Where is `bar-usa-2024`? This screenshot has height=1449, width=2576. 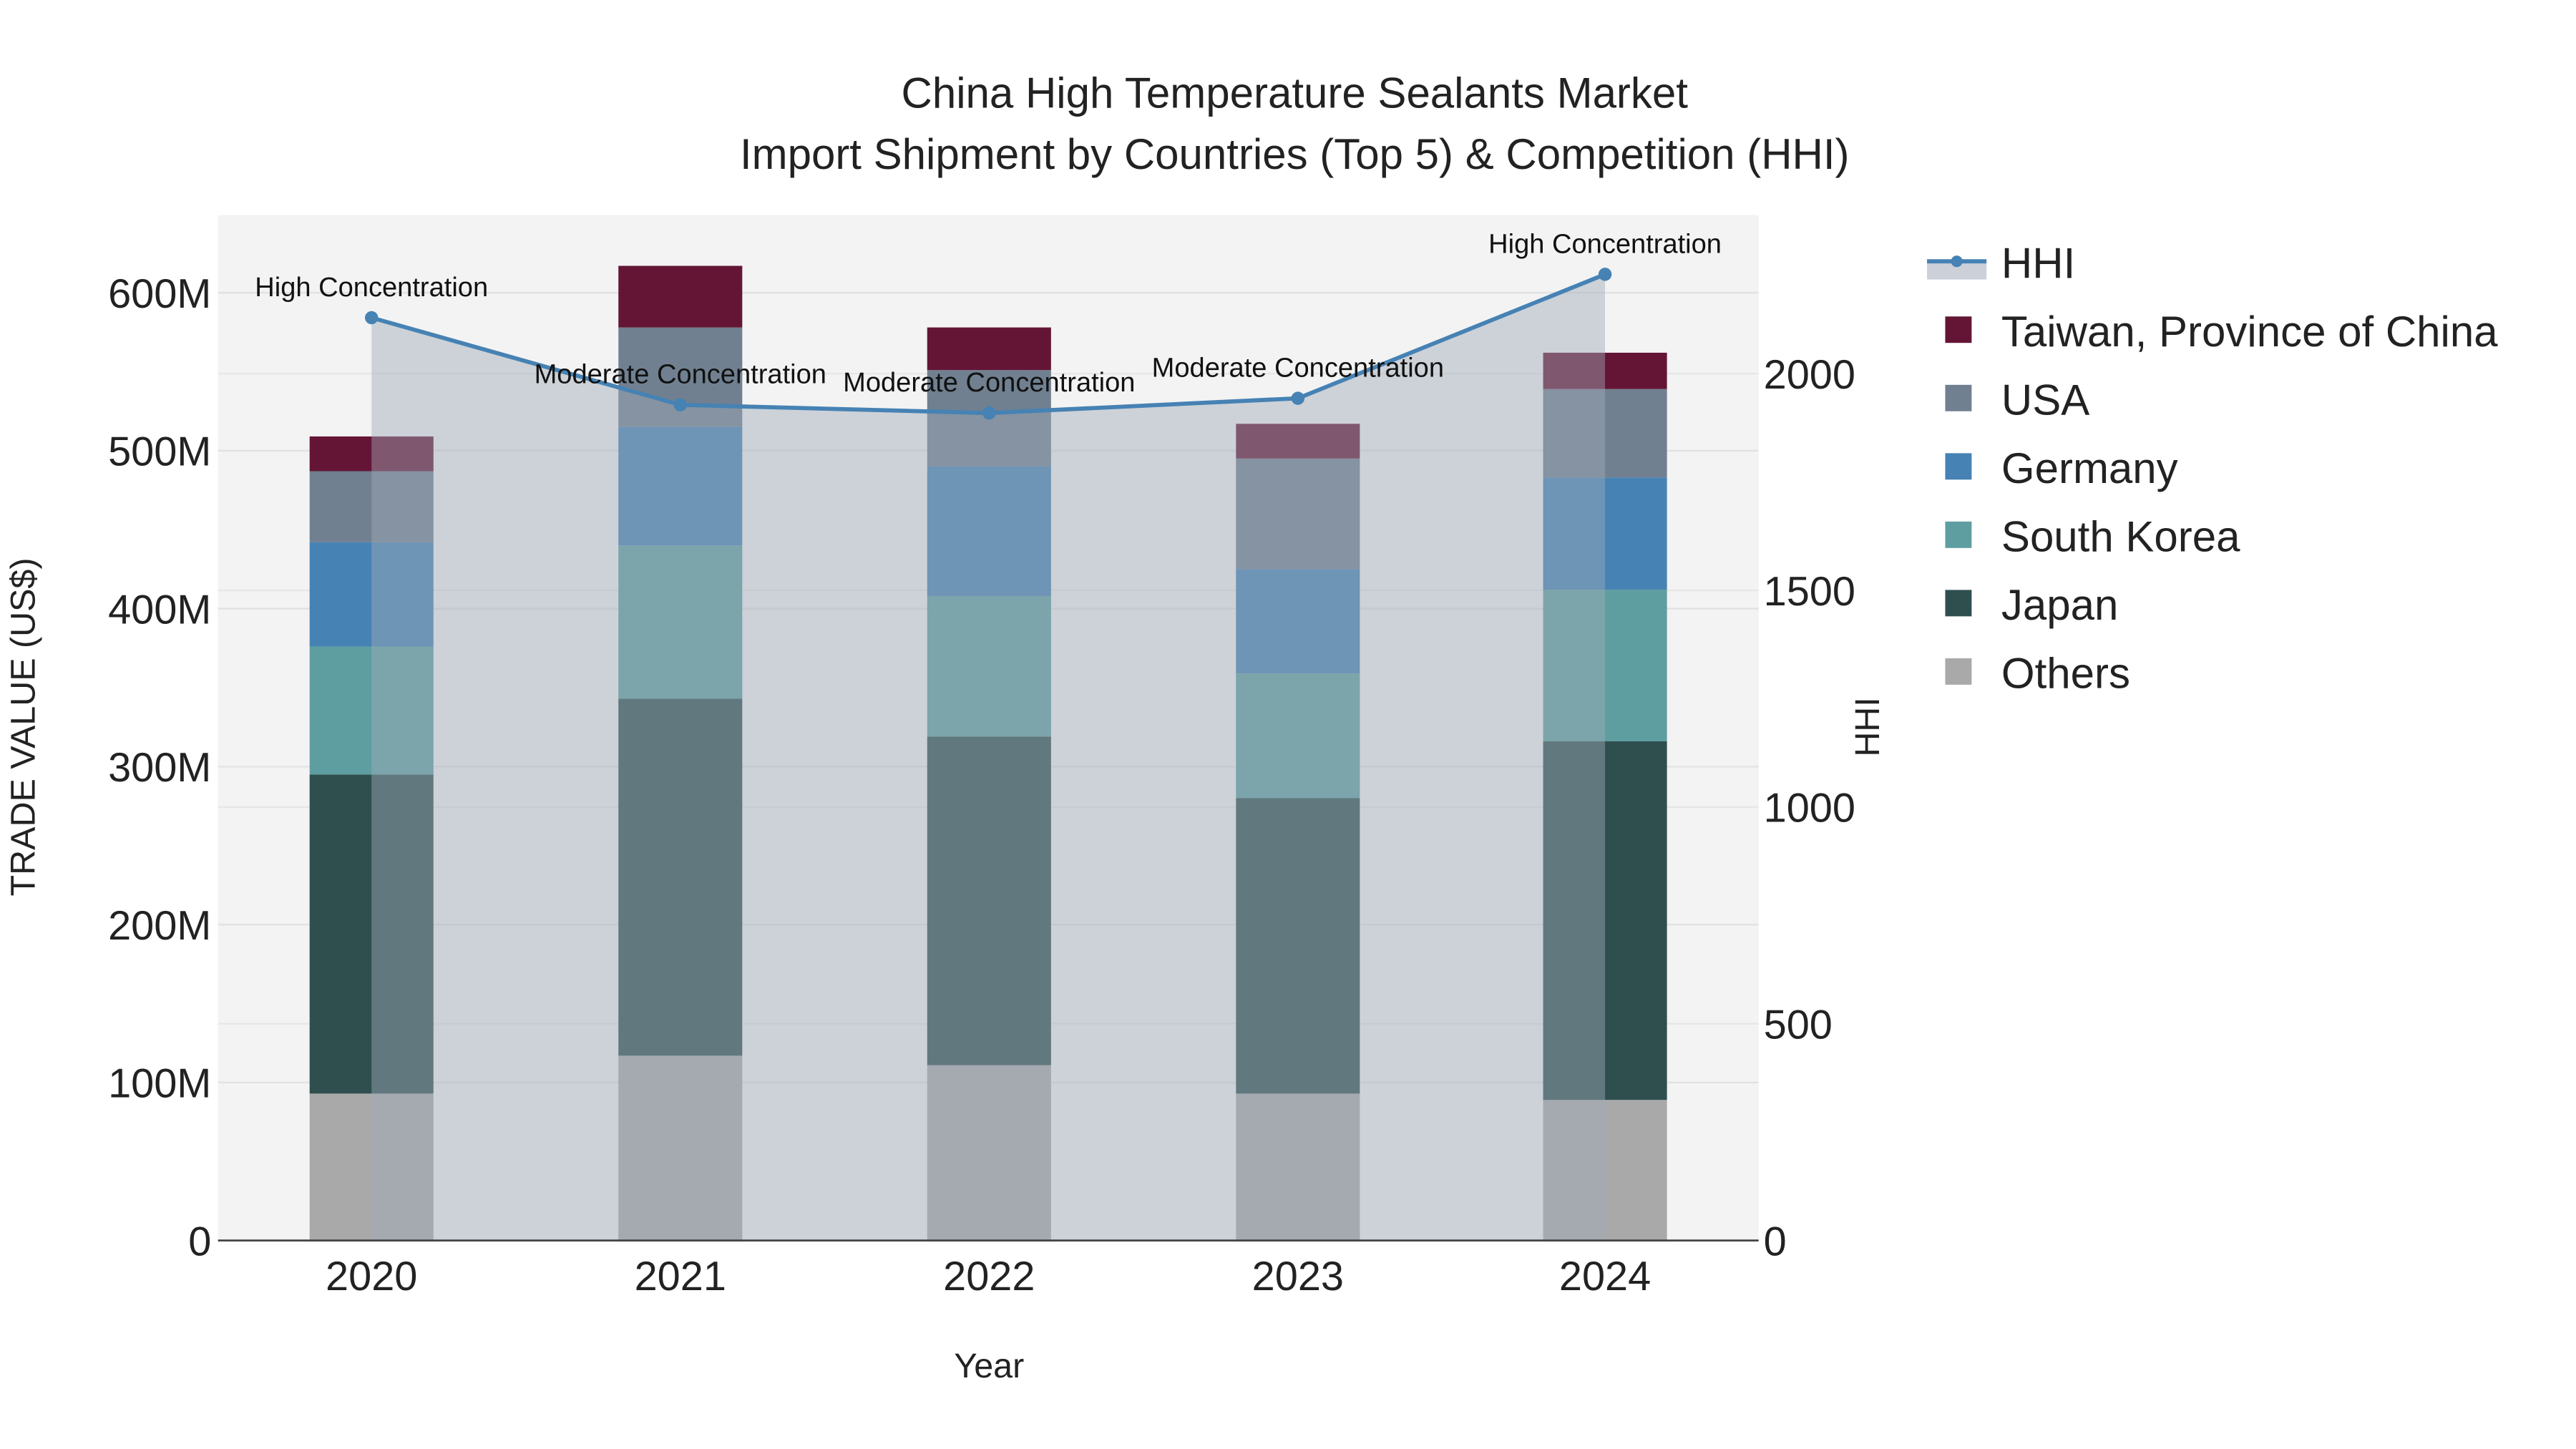 bar-usa-2024 is located at coordinates (1605, 433).